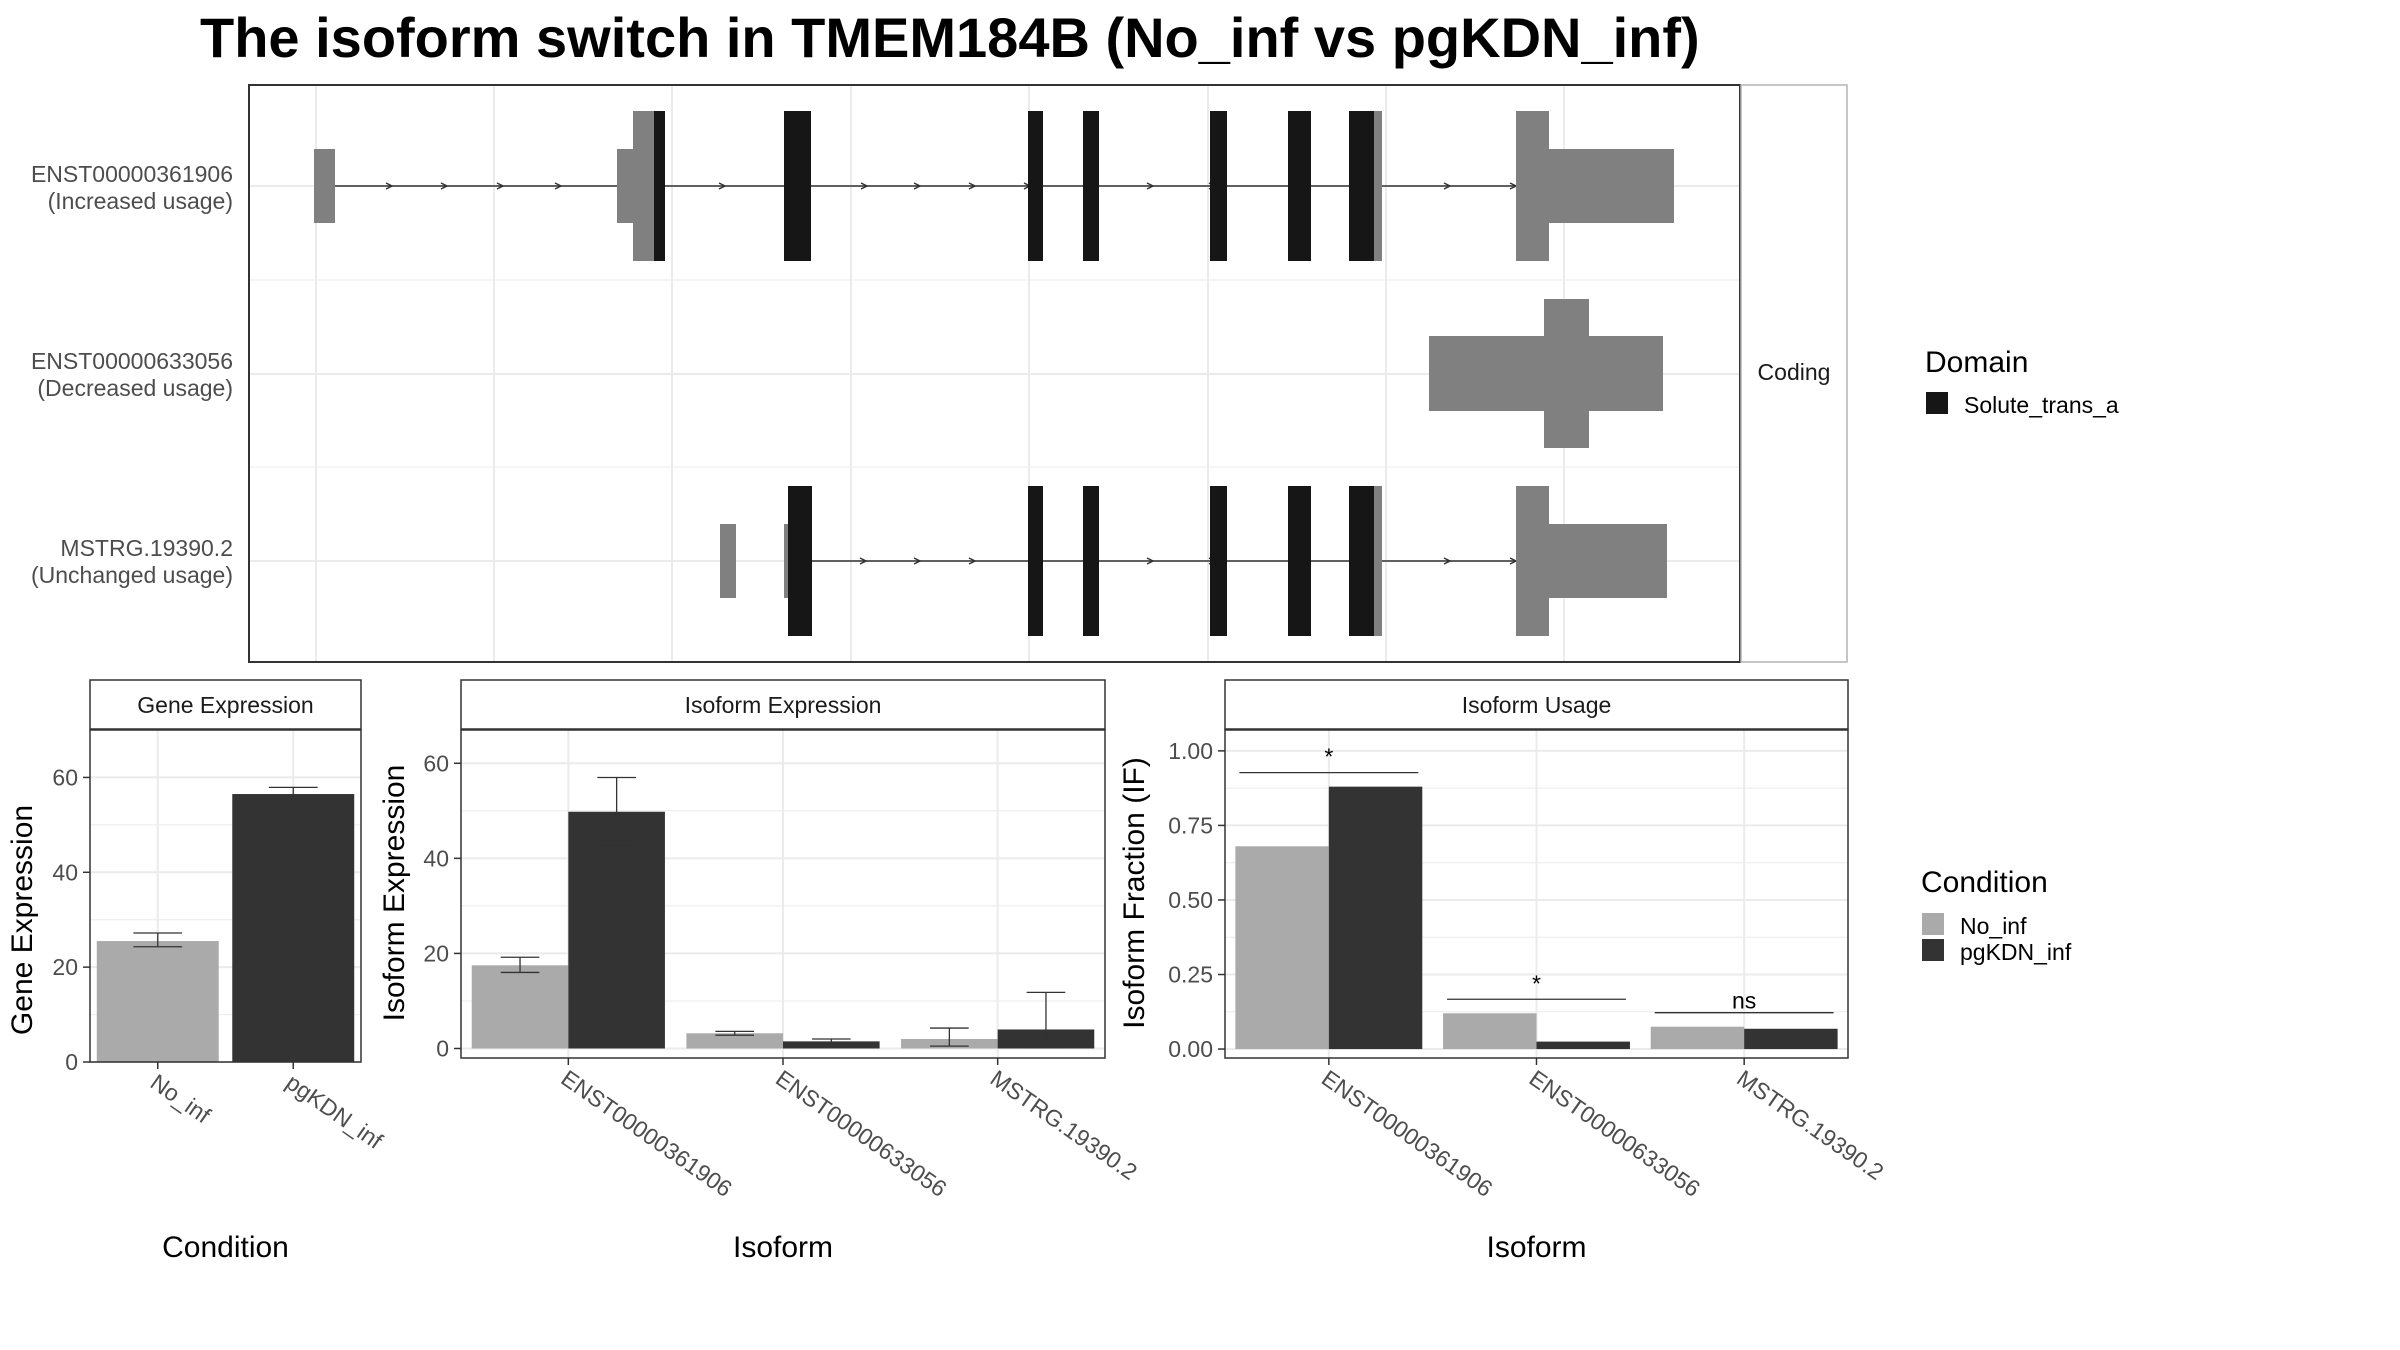 This screenshot has height=1350, width=2400. I want to click on significance-label: ns, so click(1744, 1001).